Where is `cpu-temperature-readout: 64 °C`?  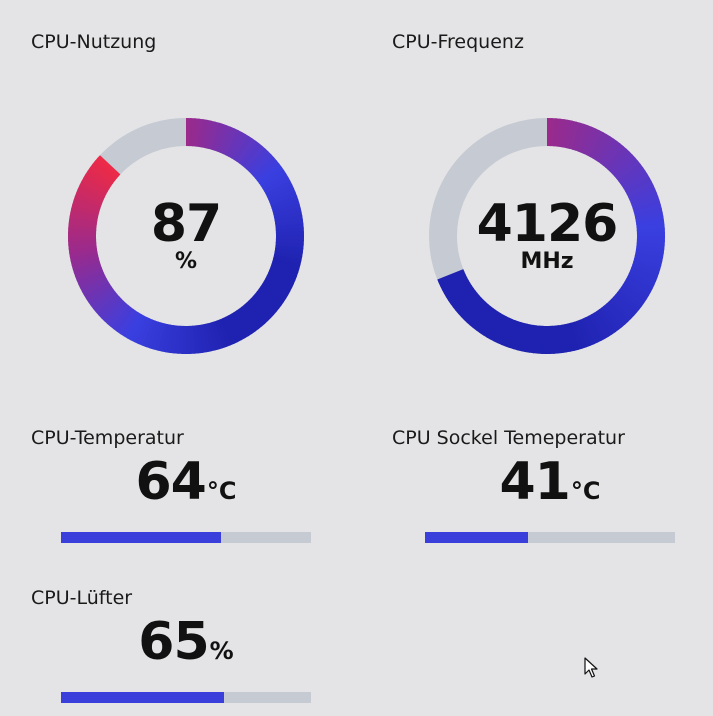 cpu-temperature-readout: 64 °C is located at coordinates (186, 482).